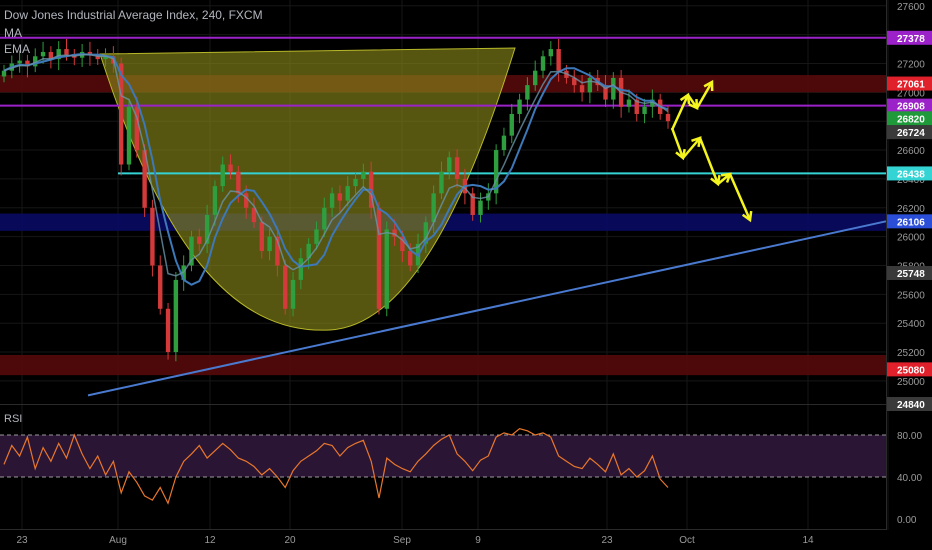 Image resolution: width=932 pixels, height=550 pixels. Describe the element at coordinates (118, 540) in the screenshot. I see `time-tick-label: Aug` at that location.